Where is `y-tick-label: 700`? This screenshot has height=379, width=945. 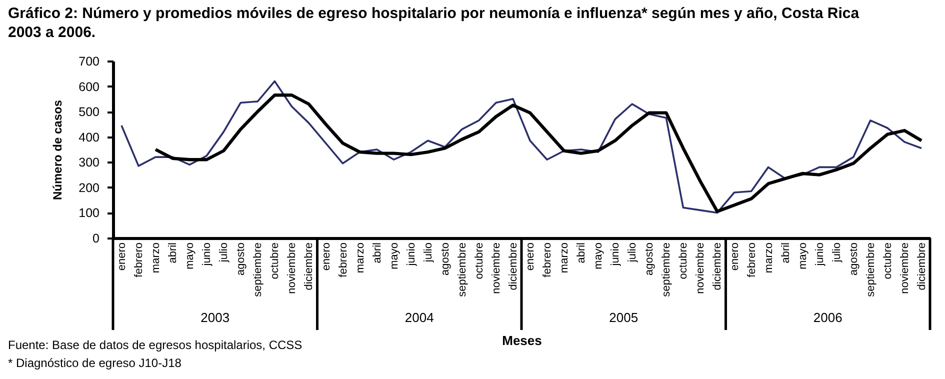 y-tick-label: 700 is located at coordinates (89, 61).